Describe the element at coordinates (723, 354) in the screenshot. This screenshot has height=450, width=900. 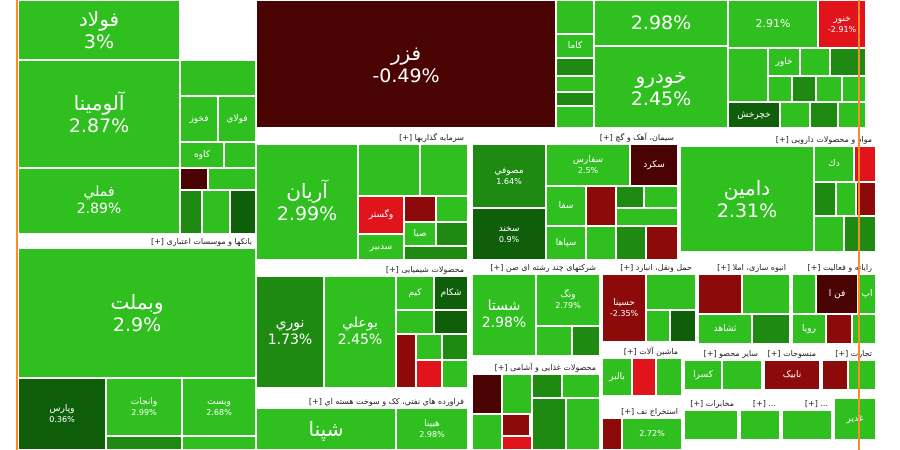
I see `sector-header-other-prod: [+] سایر محصو` at that location.